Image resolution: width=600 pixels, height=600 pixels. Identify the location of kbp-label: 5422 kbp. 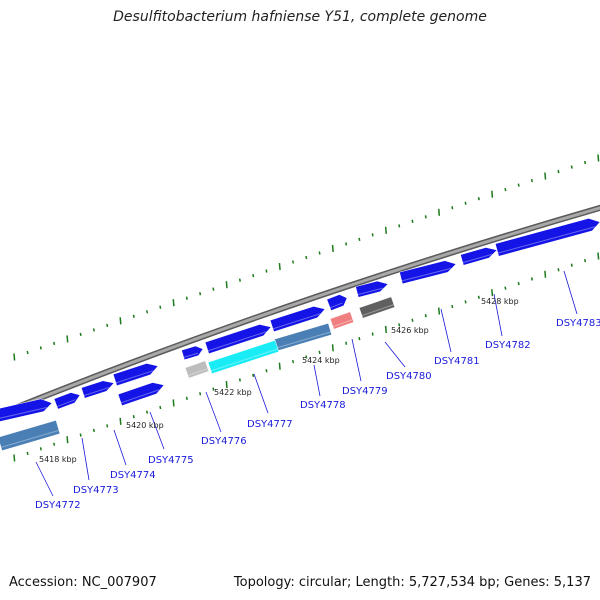
(233, 392).